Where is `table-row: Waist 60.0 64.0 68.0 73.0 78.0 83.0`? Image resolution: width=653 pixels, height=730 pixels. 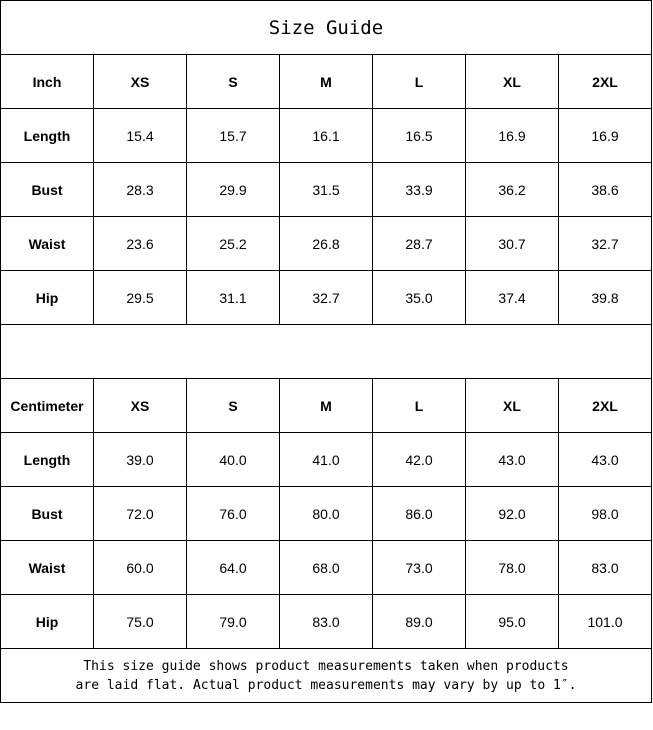 table-row: Waist 60.0 64.0 68.0 73.0 78.0 83.0 is located at coordinates (326, 567).